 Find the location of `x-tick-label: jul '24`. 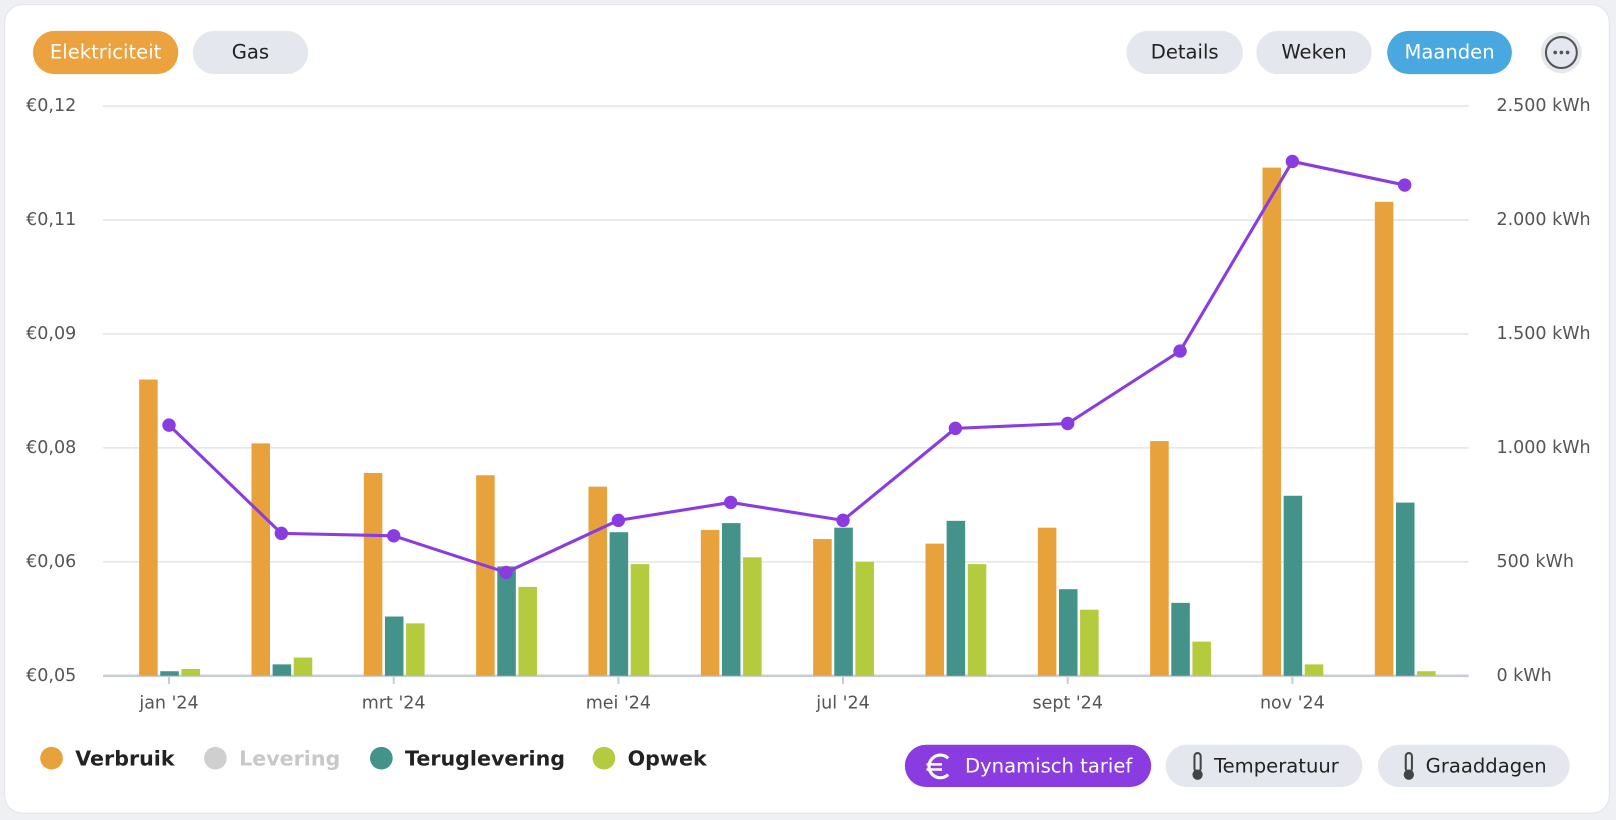

x-tick-label: jul '24 is located at coordinates (842, 704).